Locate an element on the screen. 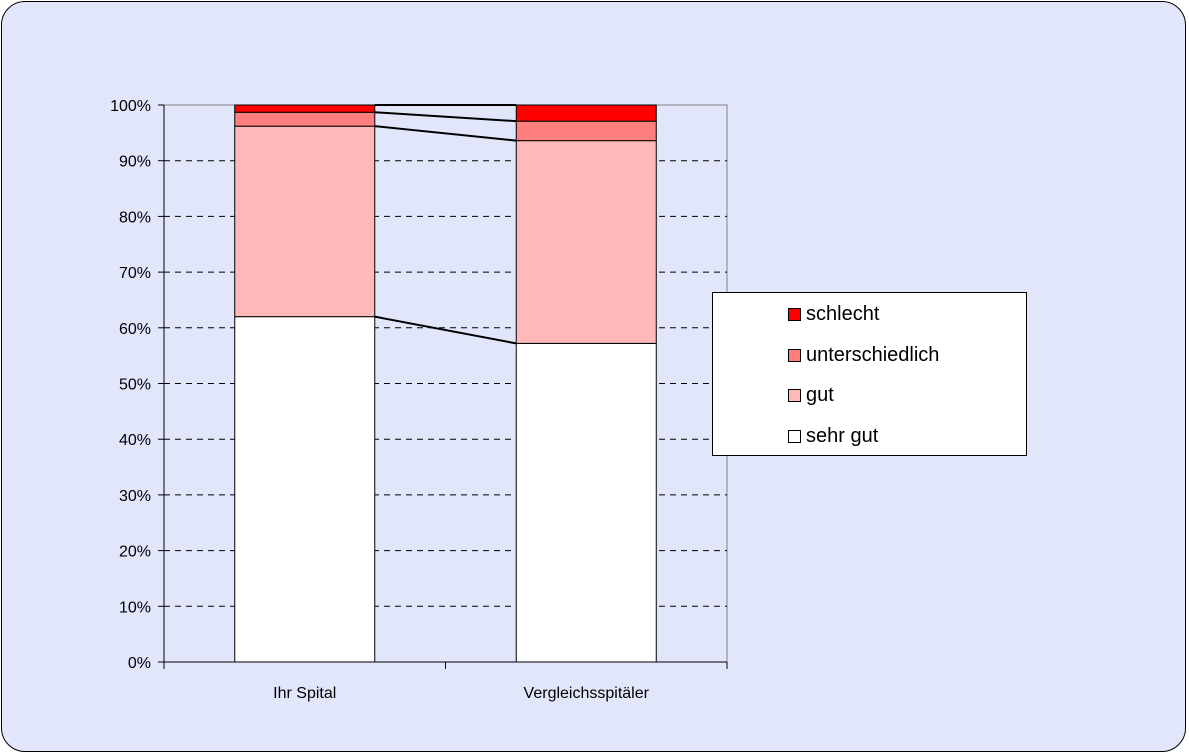 This screenshot has width=1189, height=755. legend-item-schlecht: schlecht is located at coordinates (833, 314).